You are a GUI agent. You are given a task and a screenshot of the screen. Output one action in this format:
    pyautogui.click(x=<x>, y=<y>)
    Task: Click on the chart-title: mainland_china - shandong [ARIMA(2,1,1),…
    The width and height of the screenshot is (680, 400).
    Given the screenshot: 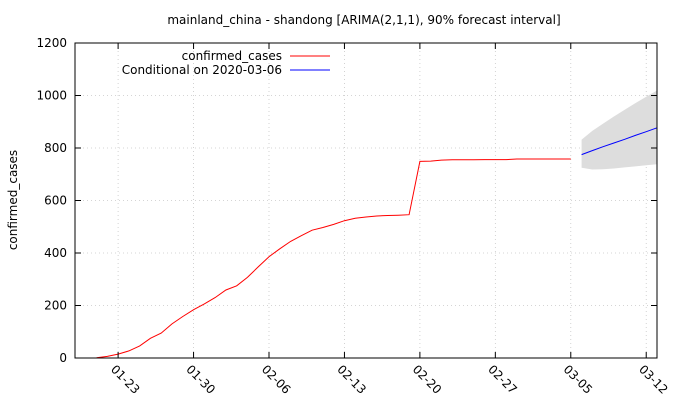 What is the action you would take?
    pyautogui.click(x=363, y=20)
    